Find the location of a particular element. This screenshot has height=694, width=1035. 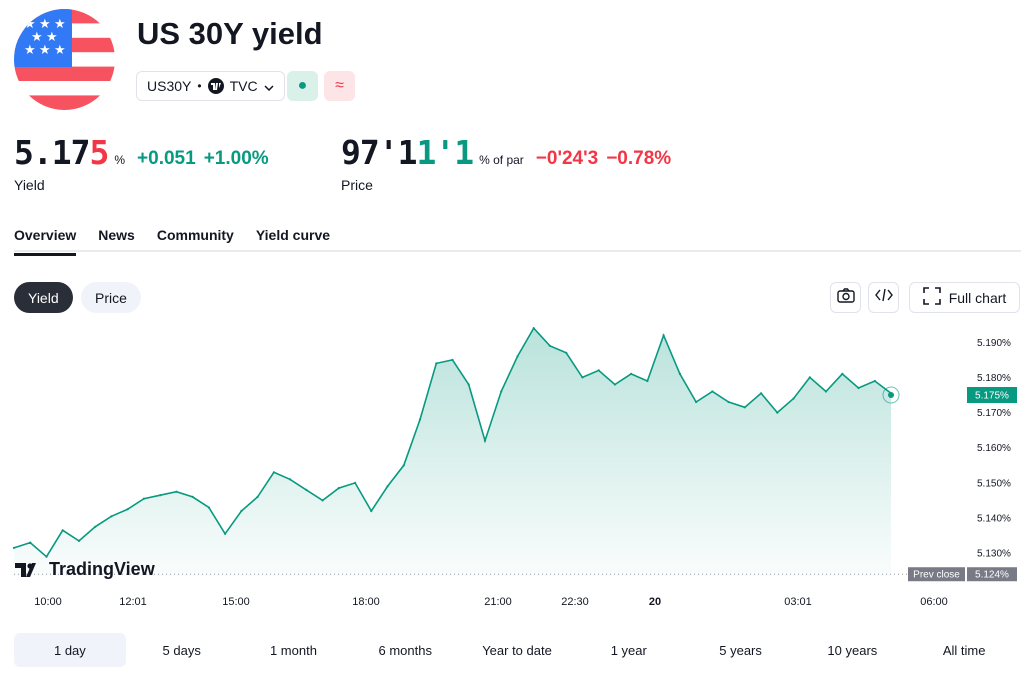

prev-close-title-box is located at coordinates (936, 574).